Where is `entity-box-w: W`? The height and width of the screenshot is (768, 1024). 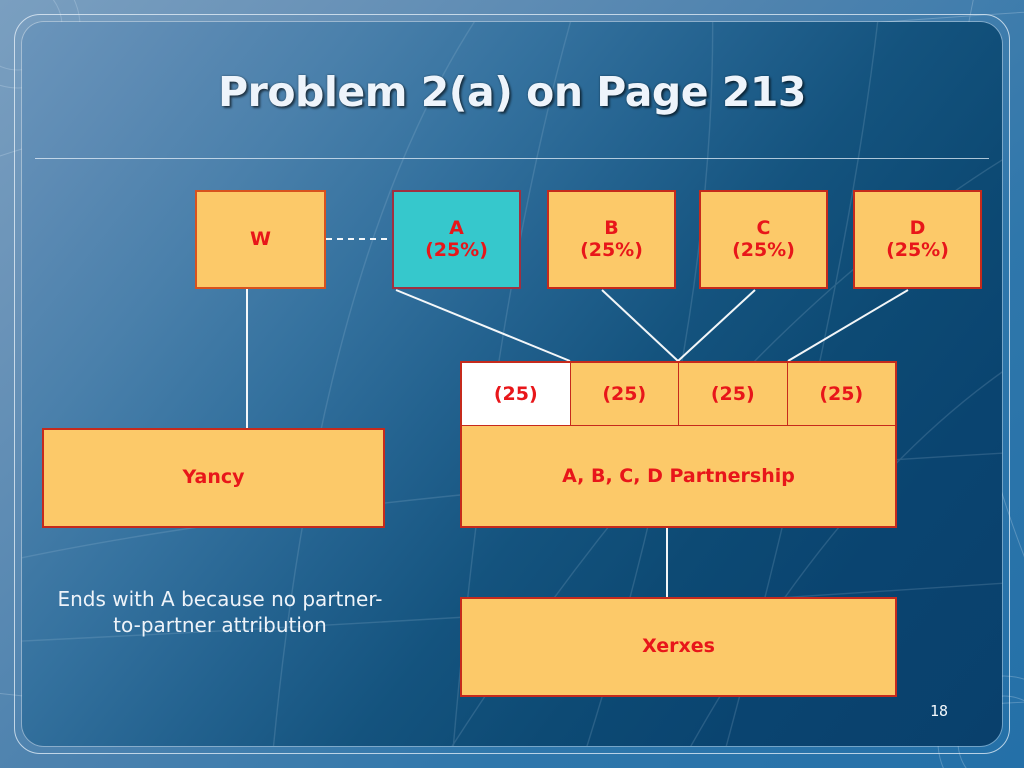 entity-box-w: W is located at coordinates (260, 239).